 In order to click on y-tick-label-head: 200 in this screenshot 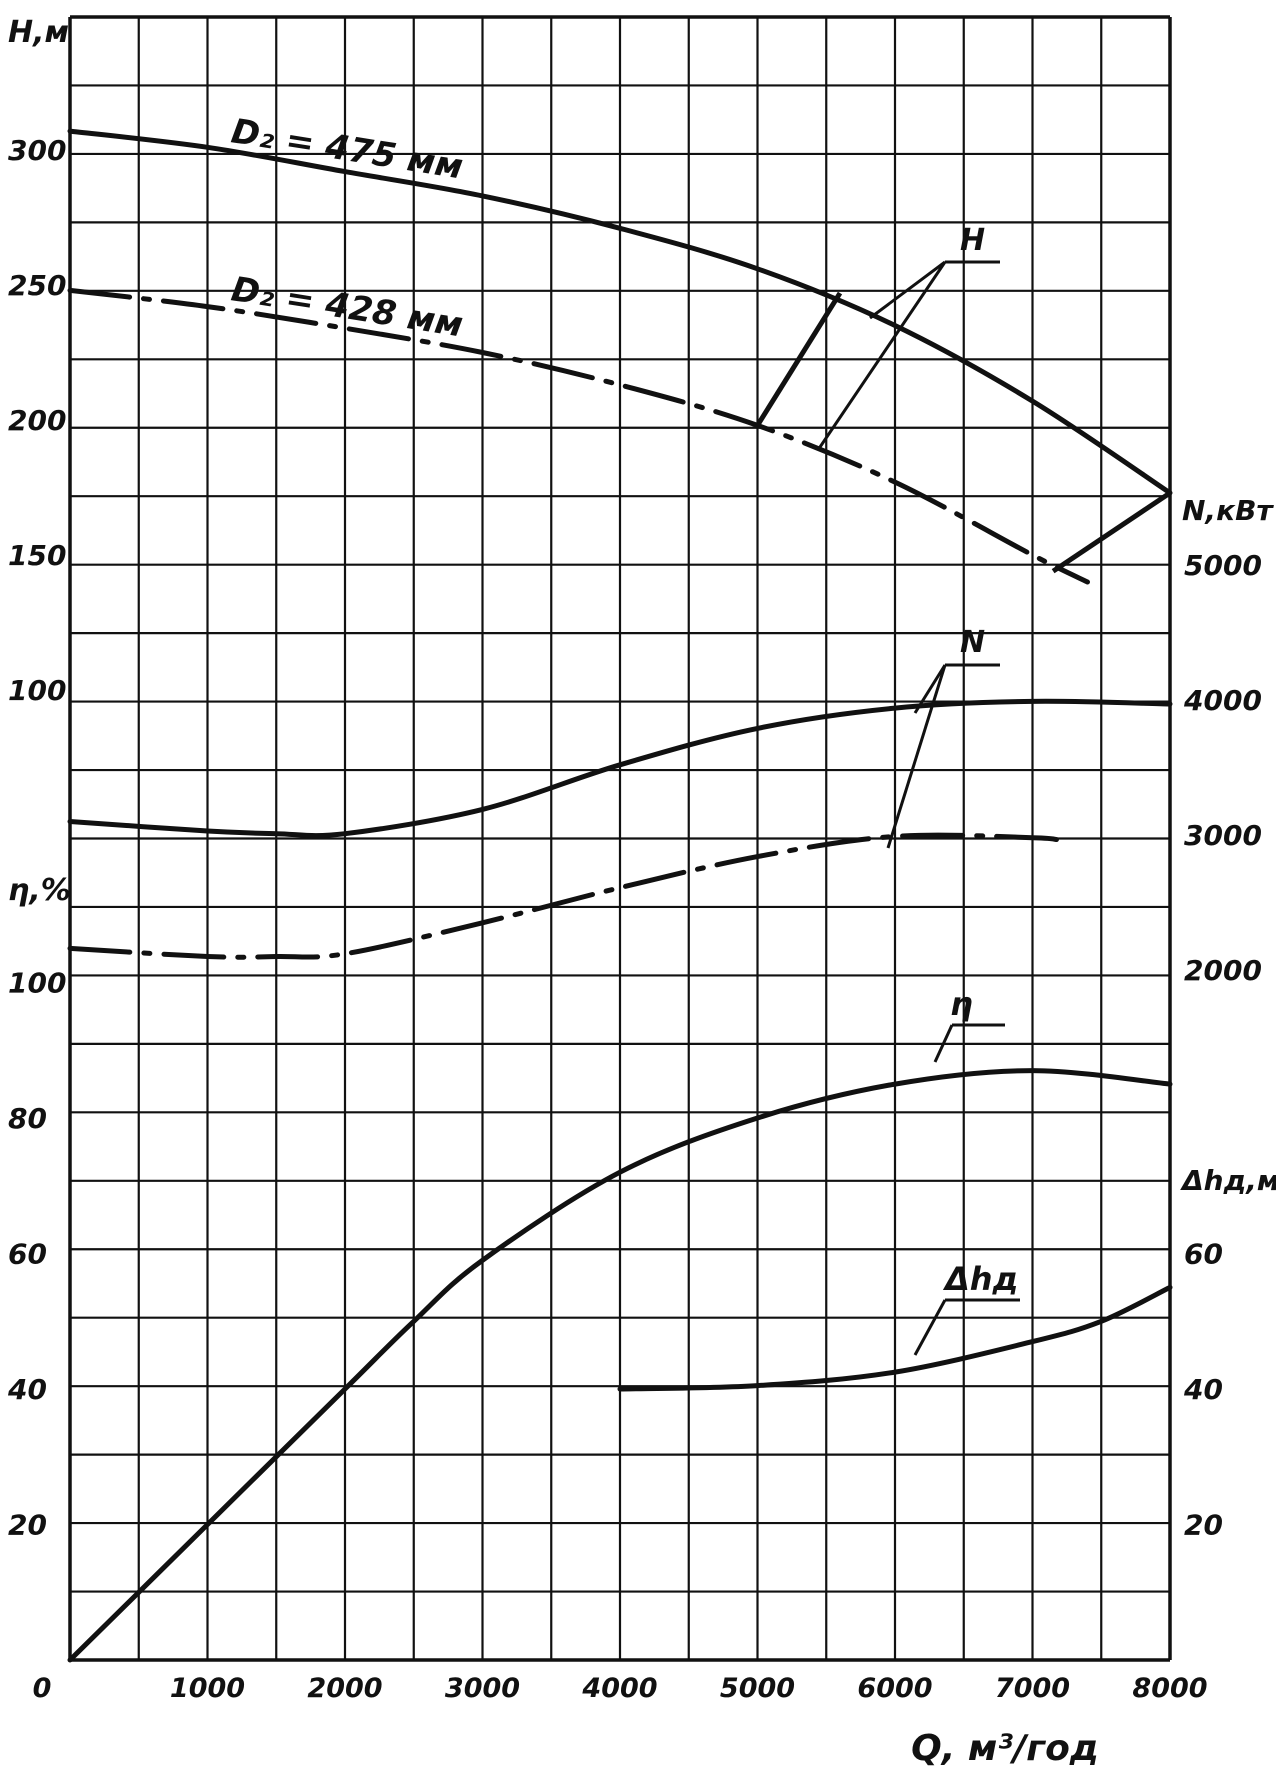, I will do `click(37, 420)`.